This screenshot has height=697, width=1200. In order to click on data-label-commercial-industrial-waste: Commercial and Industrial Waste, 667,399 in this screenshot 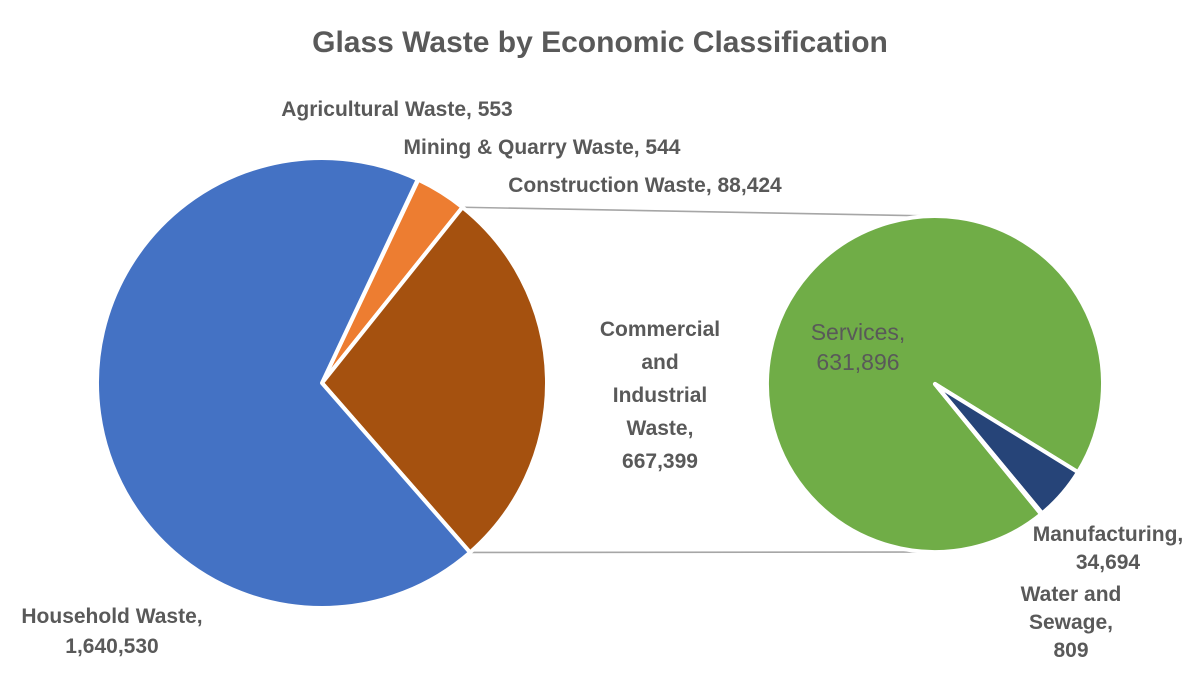, I will do `click(660, 395)`.